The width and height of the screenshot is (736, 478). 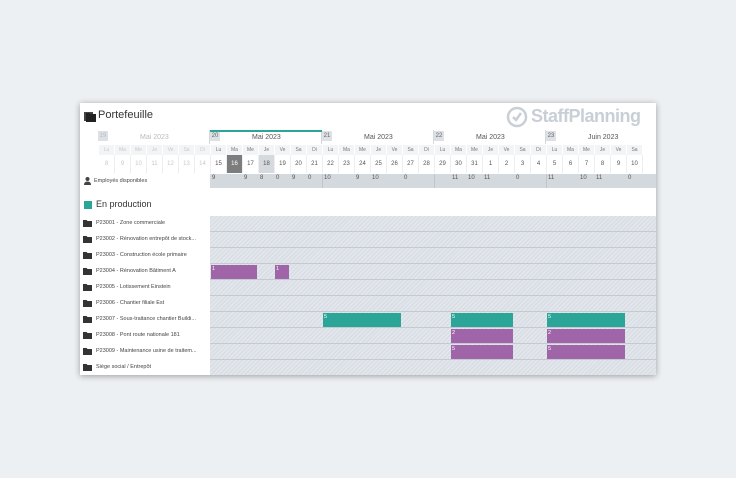 I want to click on current-week-accent, so click(x=266, y=131).